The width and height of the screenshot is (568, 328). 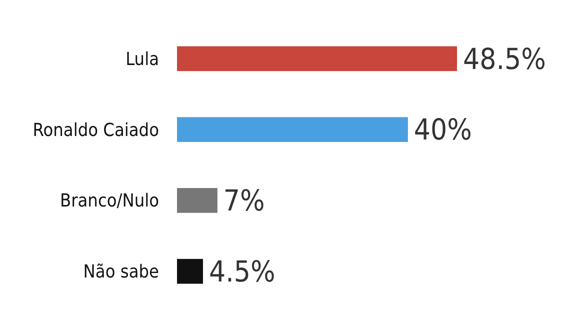 What do you see at coordinates (110, 201) in the screenshot?
I see `y-tick-label: Branco/Nulo` at bounding box center [110, 201].